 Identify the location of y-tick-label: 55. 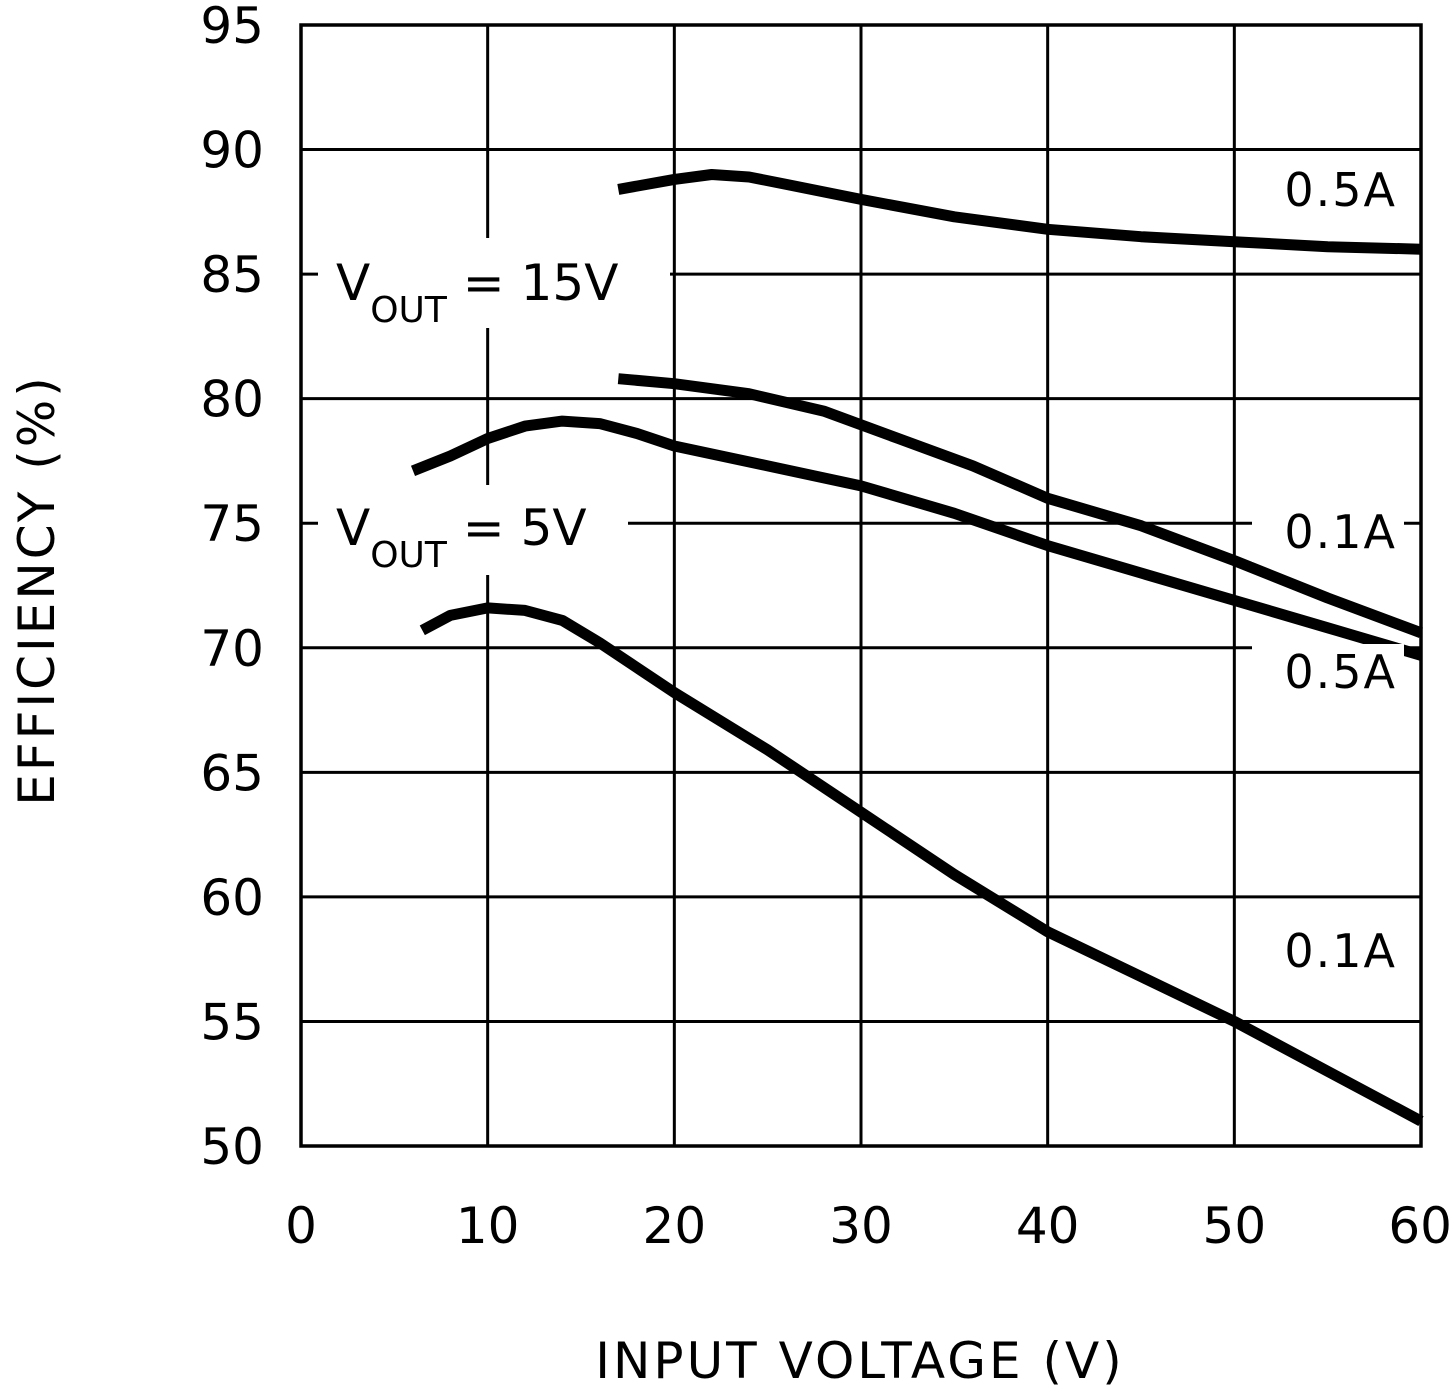
(232, 1022).